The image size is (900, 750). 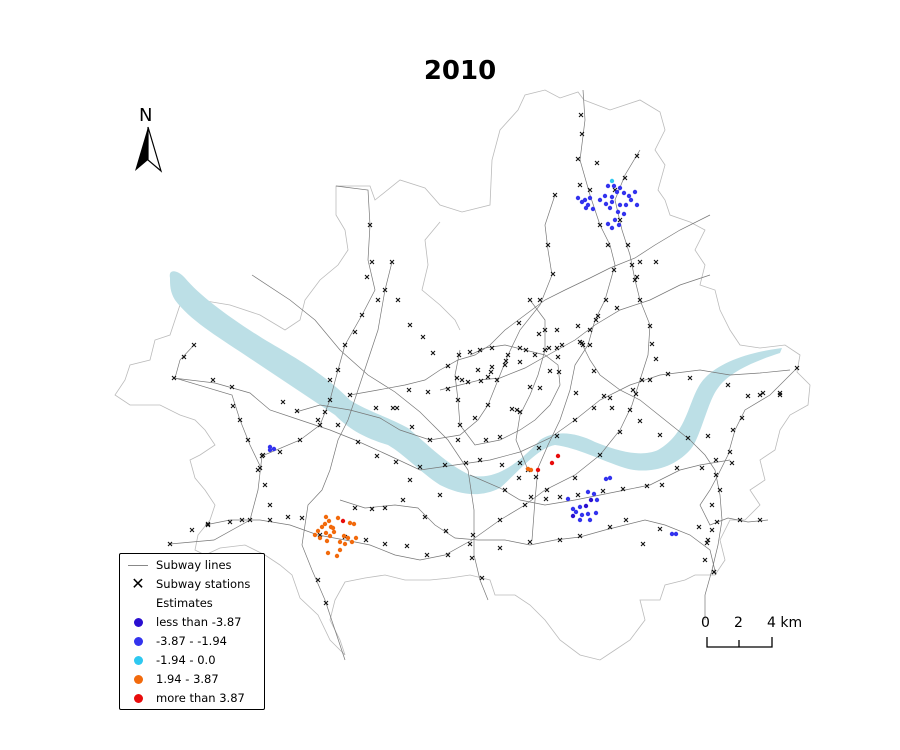 I want to click on legend-lines-label: Subway lines, so click(x=194, y=565).